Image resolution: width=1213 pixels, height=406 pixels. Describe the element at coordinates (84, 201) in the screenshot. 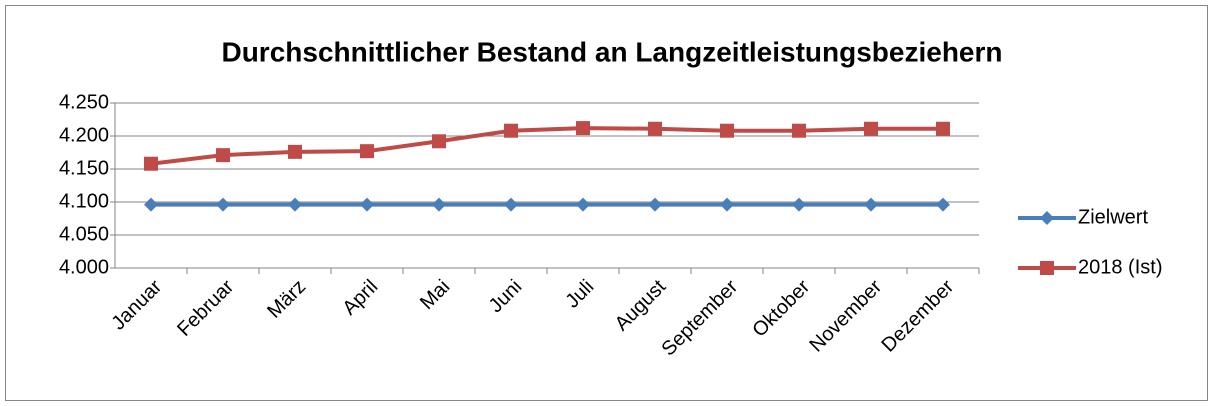

I see `y-tick-label: 4.100` at that location.